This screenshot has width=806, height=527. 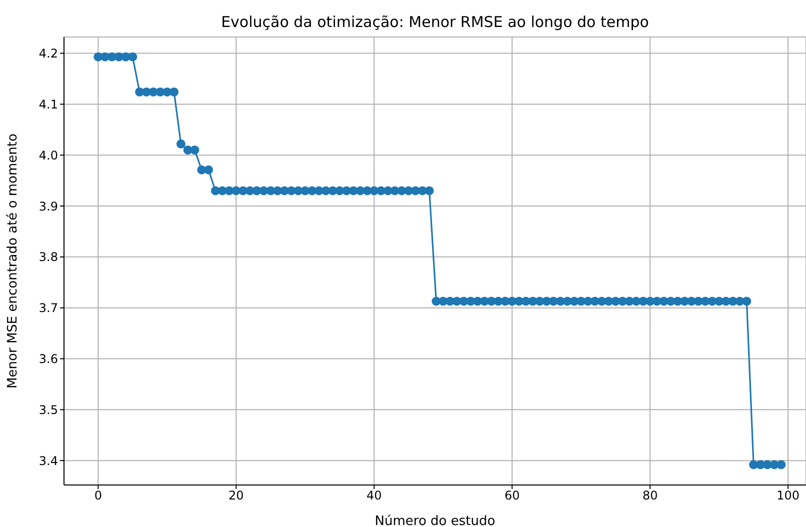 I want to click on y-tick-label: 3.4, so click(x=48, y=461).